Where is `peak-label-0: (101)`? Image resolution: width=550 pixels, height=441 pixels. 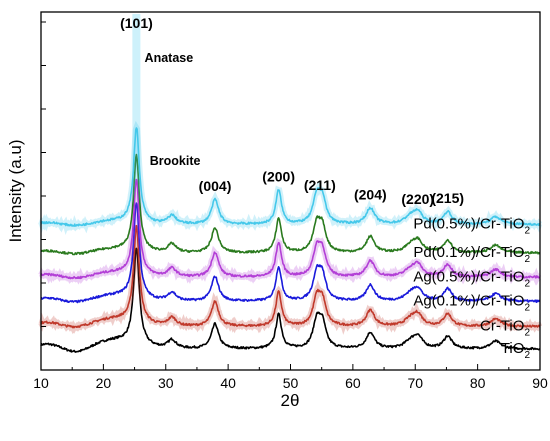 peak-label-0: (101) is located at coordinates (136, 23).